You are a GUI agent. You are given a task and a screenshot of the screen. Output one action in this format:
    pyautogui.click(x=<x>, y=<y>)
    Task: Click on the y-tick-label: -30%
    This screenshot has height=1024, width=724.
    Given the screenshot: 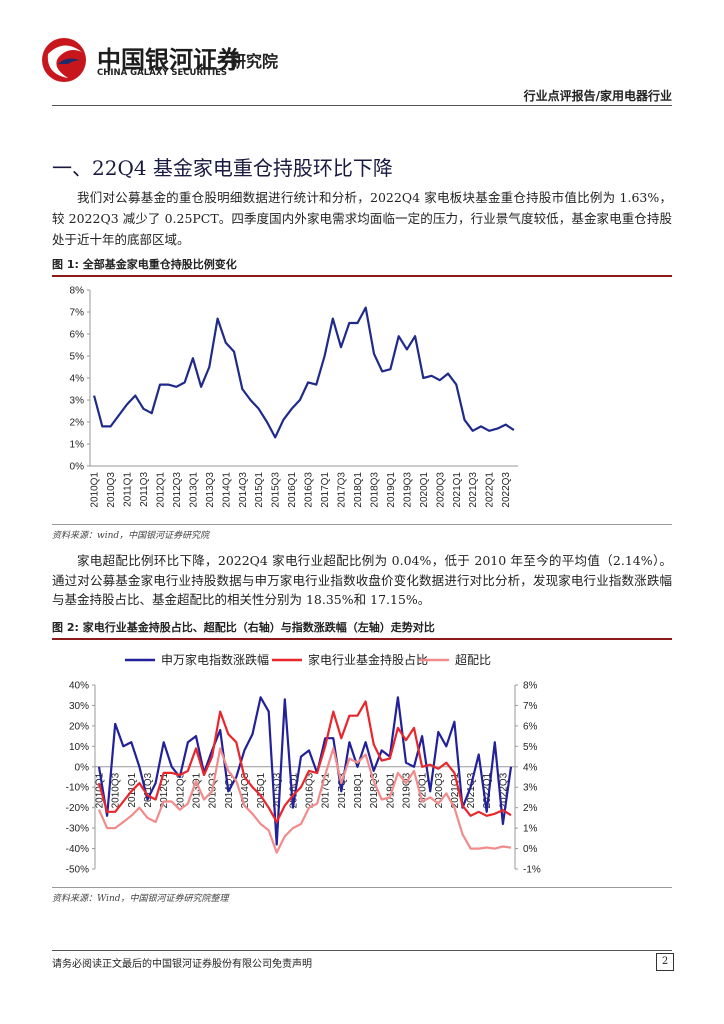 What is the action you would take?
    pyautogui.click(x=77, y=829)
    